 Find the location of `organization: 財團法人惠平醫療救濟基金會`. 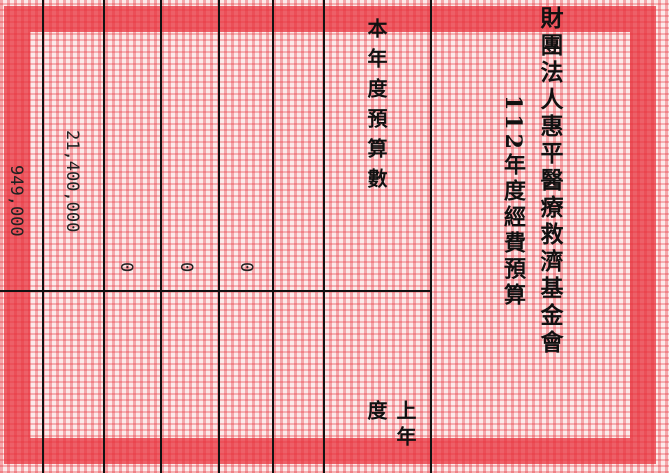

organization: 財團法人惠平醫療救濟基金會 is located at coordinates (549, 181).